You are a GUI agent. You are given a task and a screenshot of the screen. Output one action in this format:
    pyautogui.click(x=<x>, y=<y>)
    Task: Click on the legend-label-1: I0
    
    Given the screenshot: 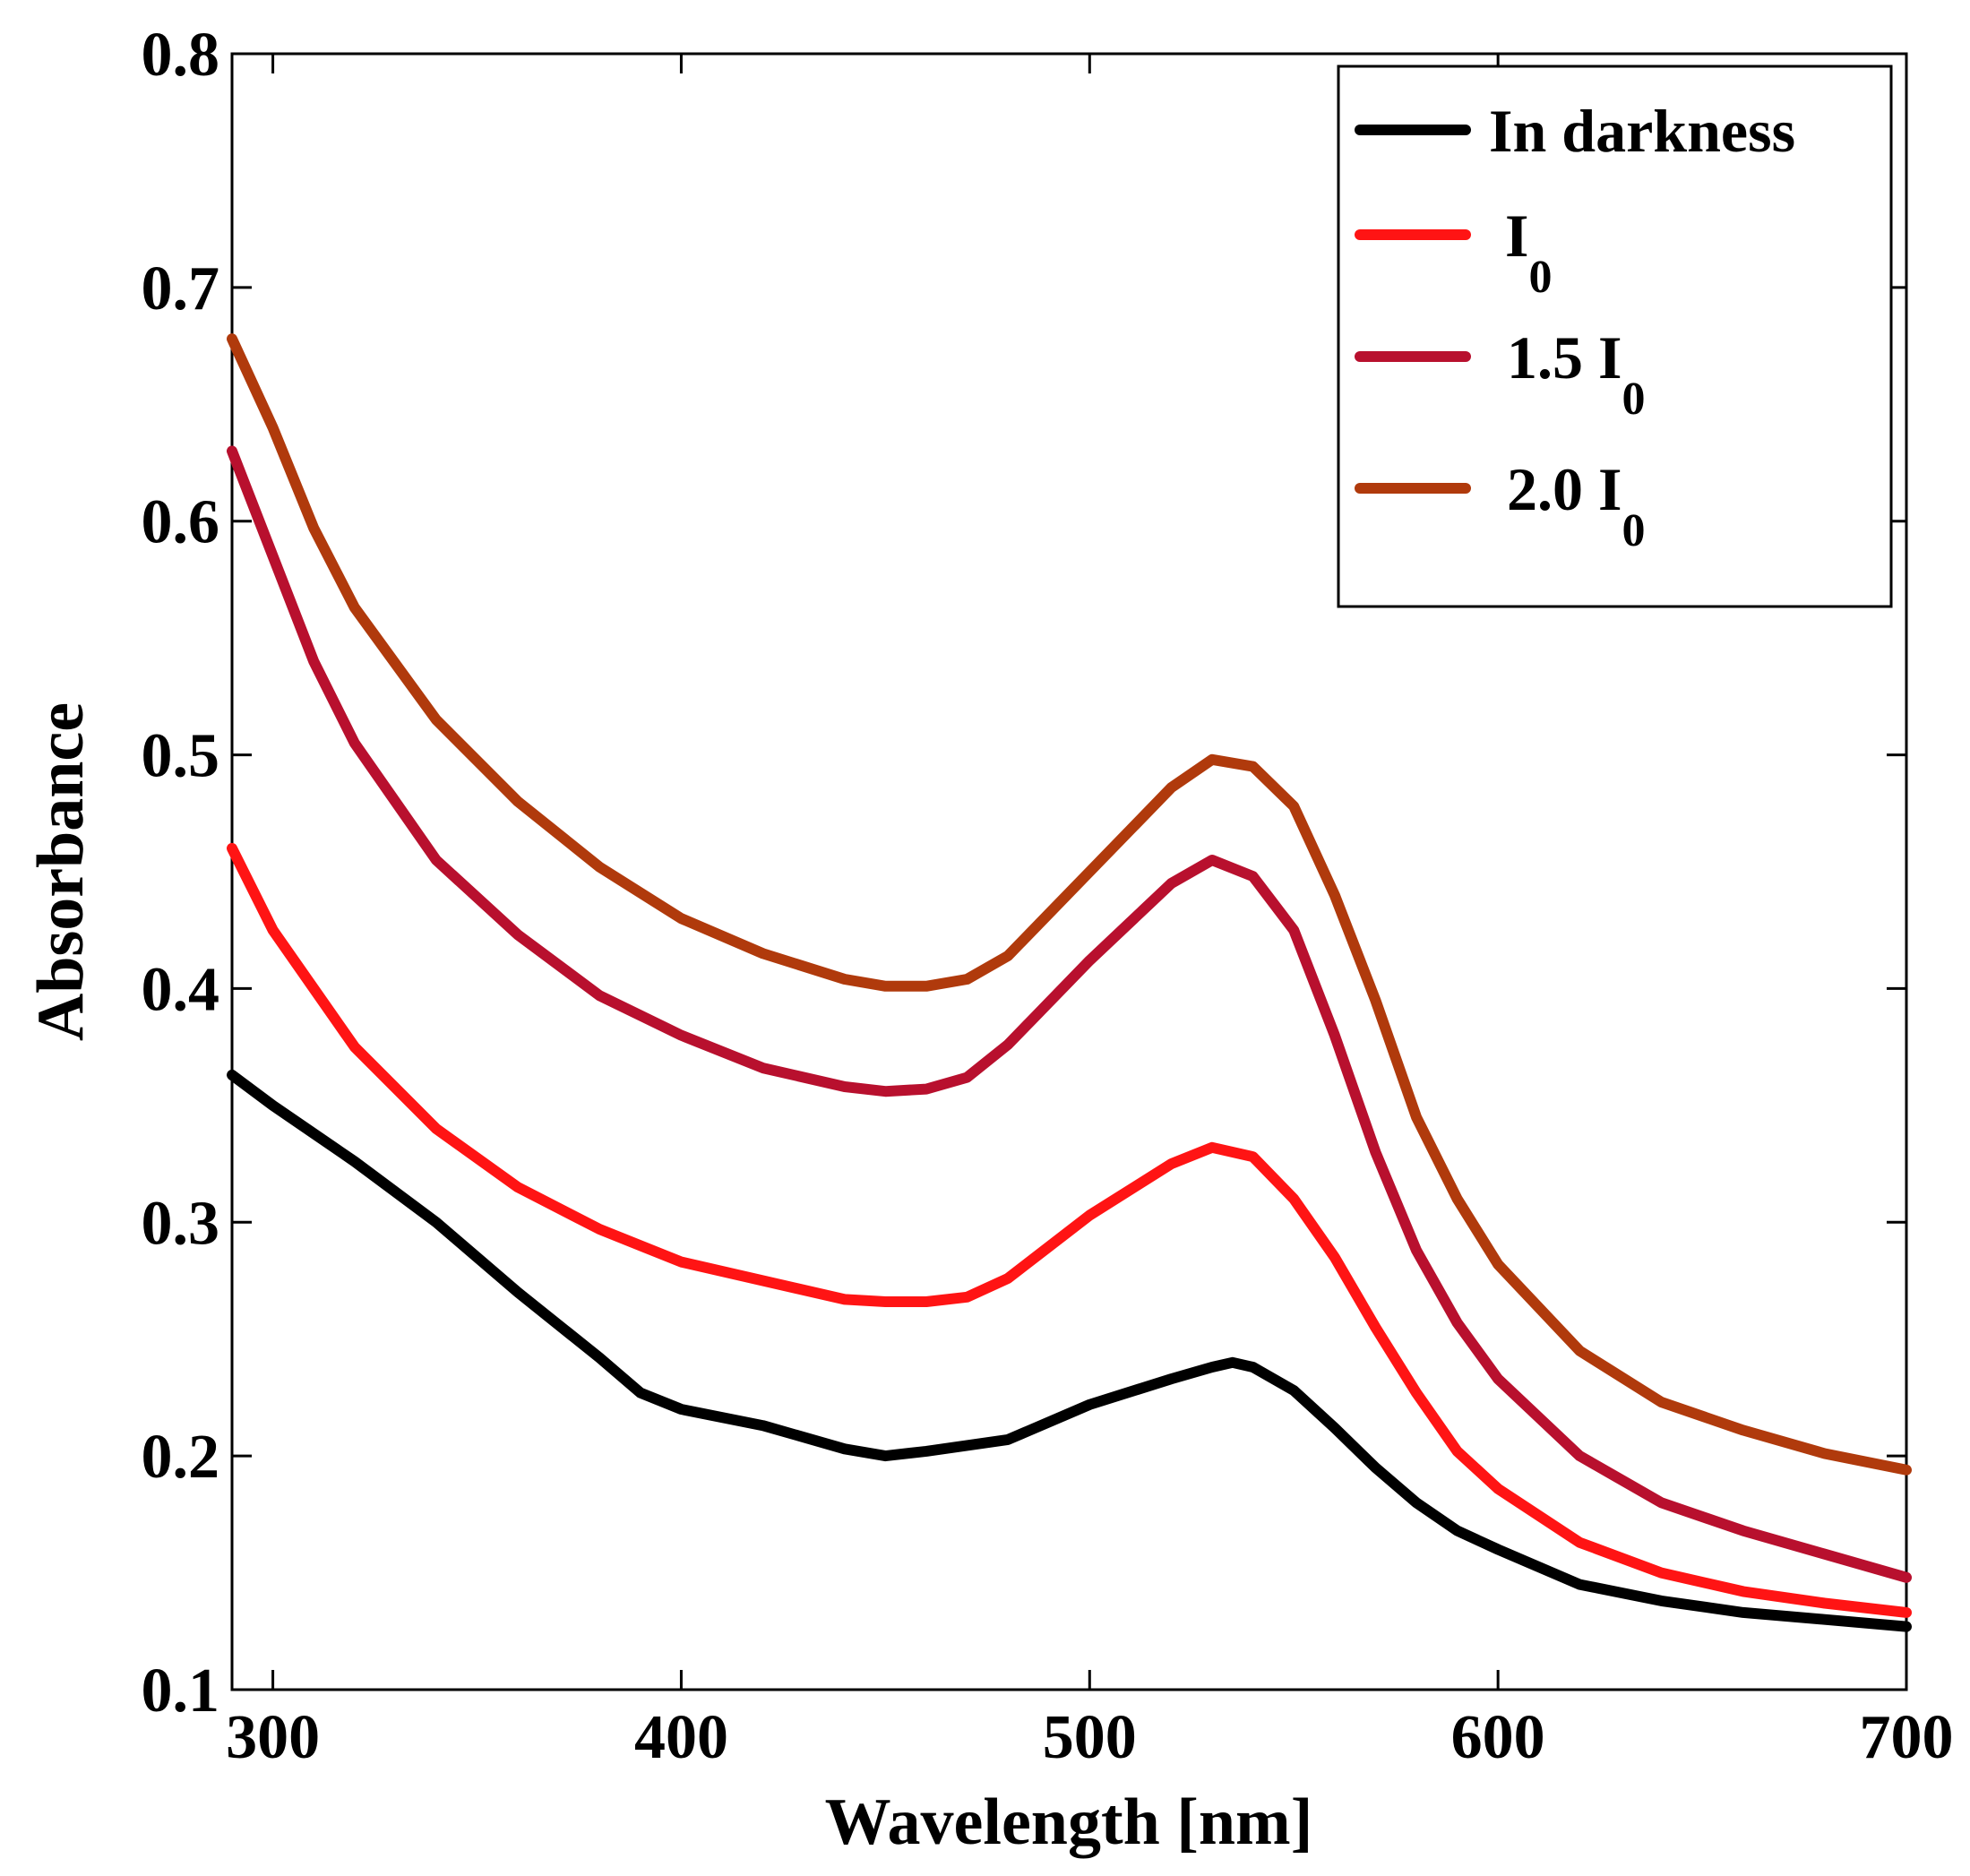 What is the action you would take?
    pyautogui.click(x=1528, y=252)
    